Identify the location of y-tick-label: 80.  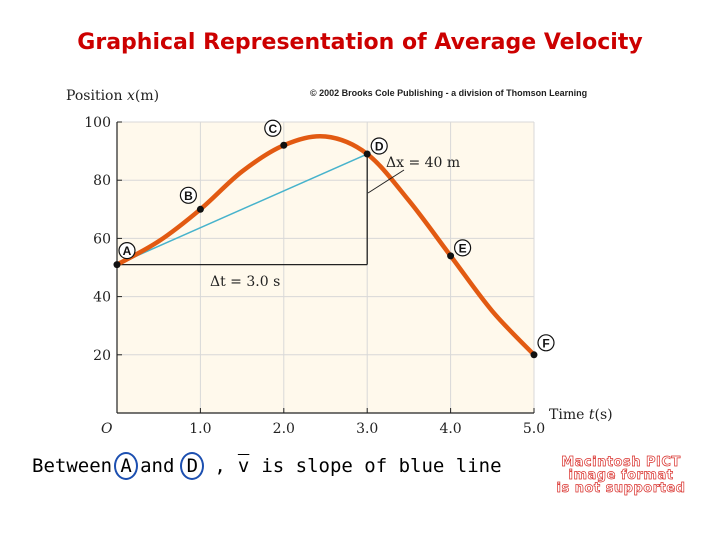
(102, 181).